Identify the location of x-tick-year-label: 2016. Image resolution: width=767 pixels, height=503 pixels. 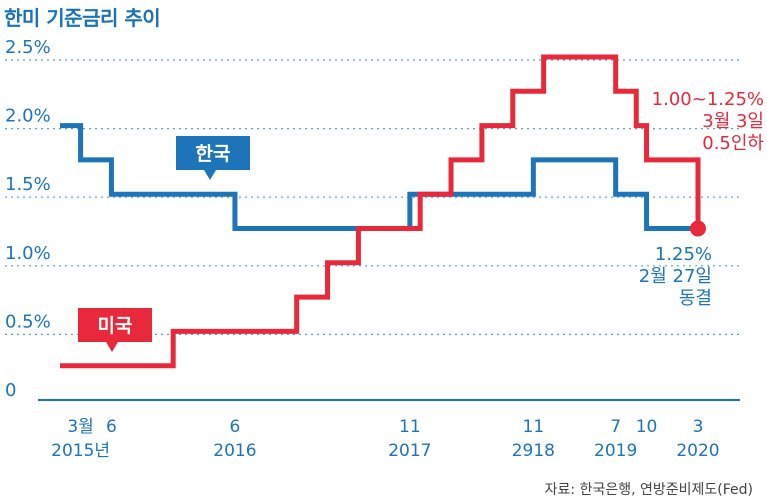
(234, 451).